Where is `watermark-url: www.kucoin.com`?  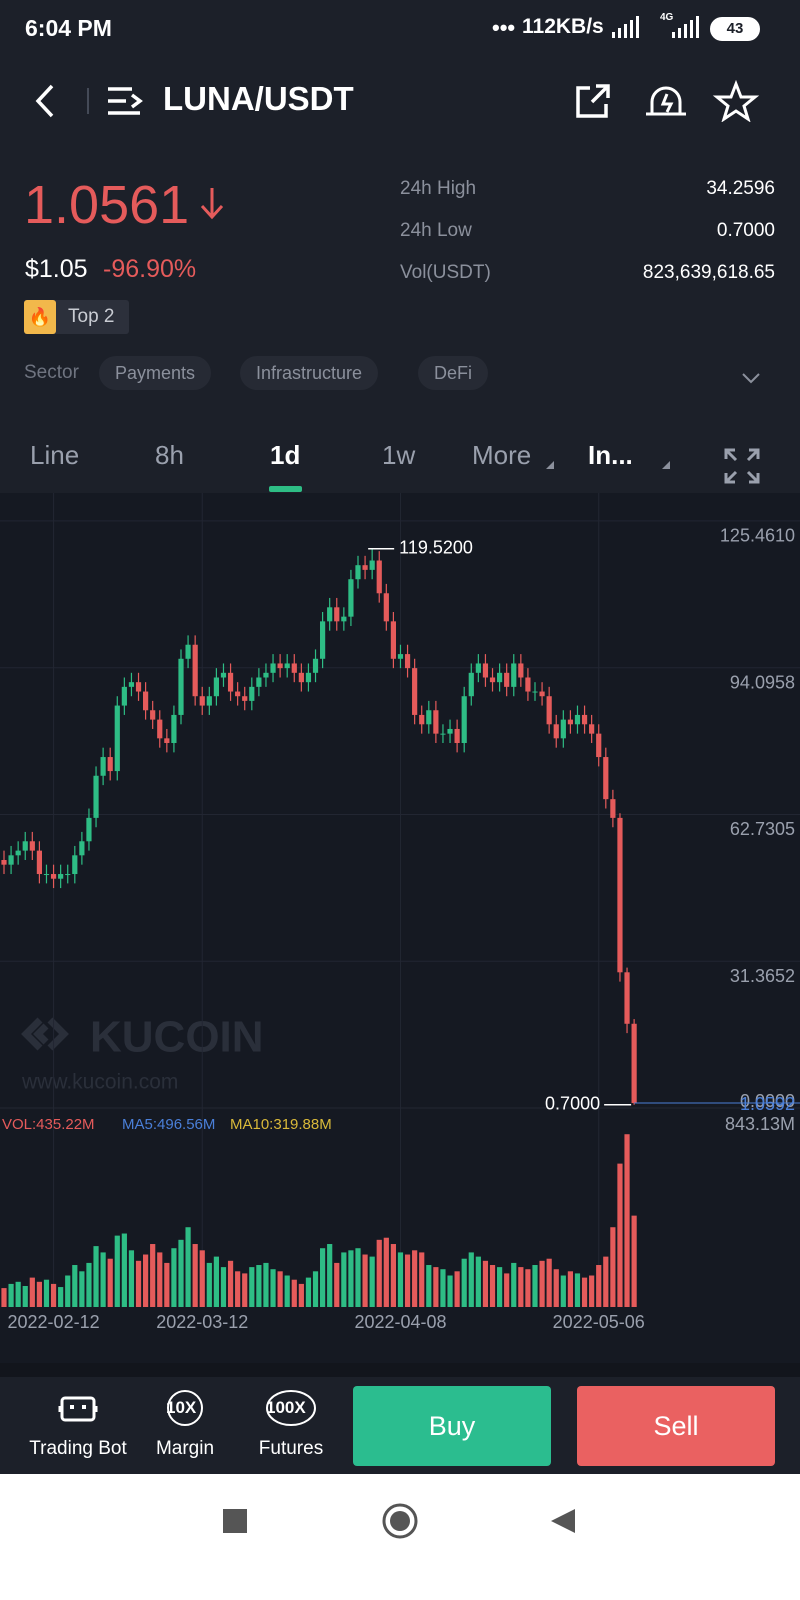
watermark-url: www.kucoin.com is located at coordinates (99, 1082).